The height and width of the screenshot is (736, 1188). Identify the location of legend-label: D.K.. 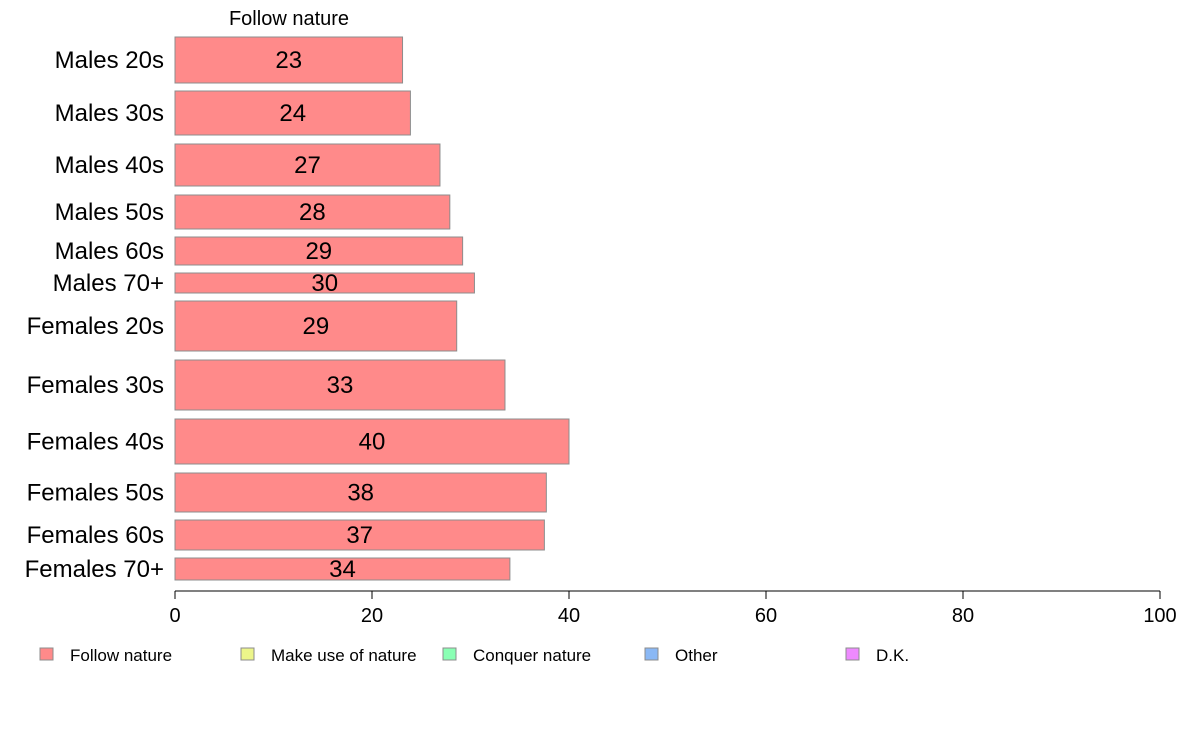
(892, 655).